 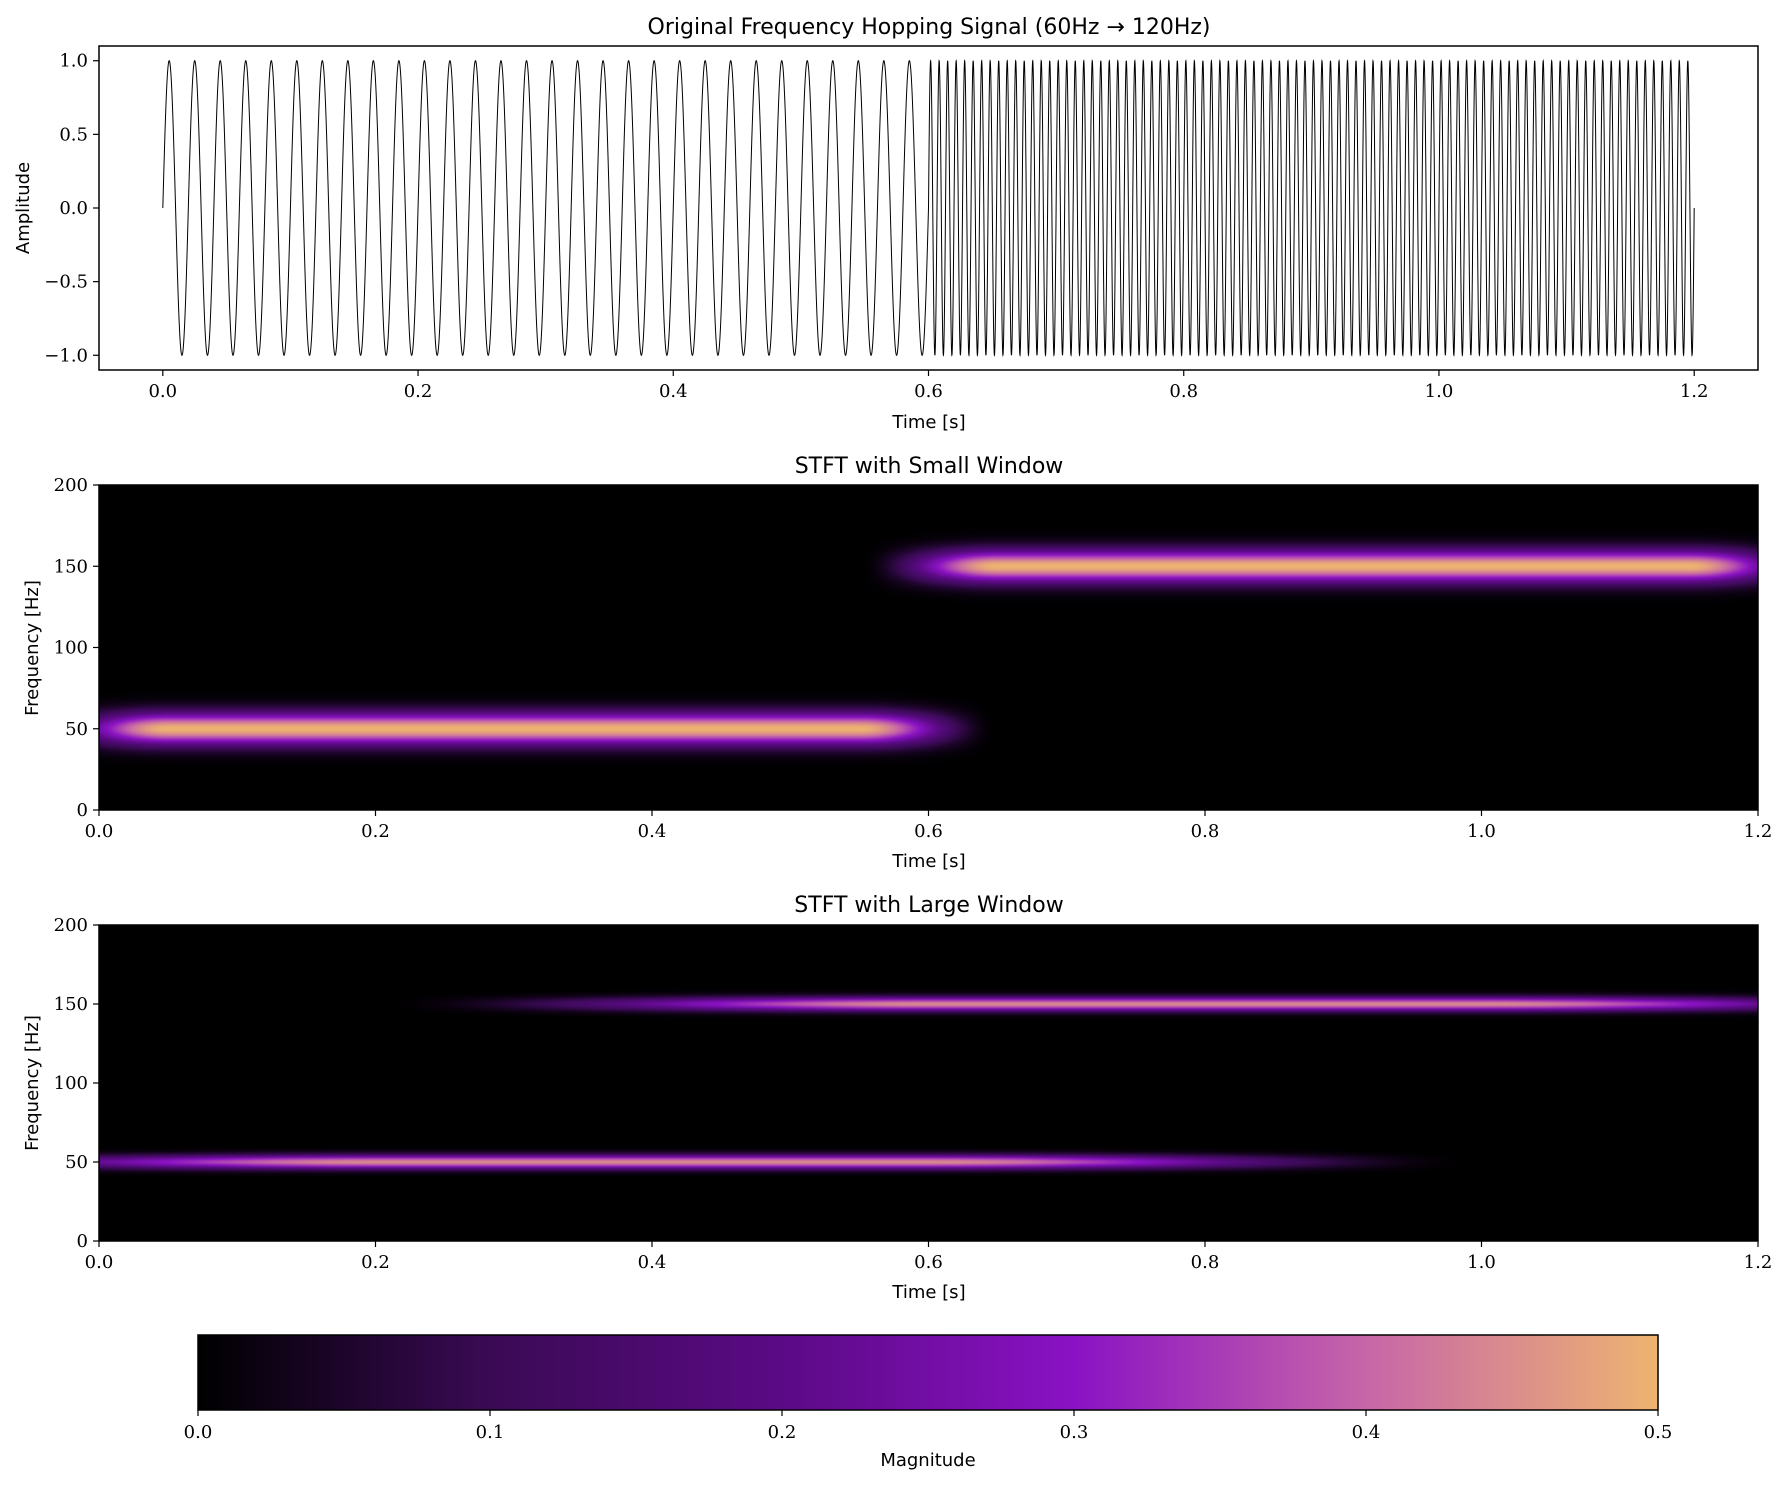 I want to click on colorbar-ticks: 0.0 0.1 0.2 0.3 0.4 0.5, so click(x=928, y=1426).